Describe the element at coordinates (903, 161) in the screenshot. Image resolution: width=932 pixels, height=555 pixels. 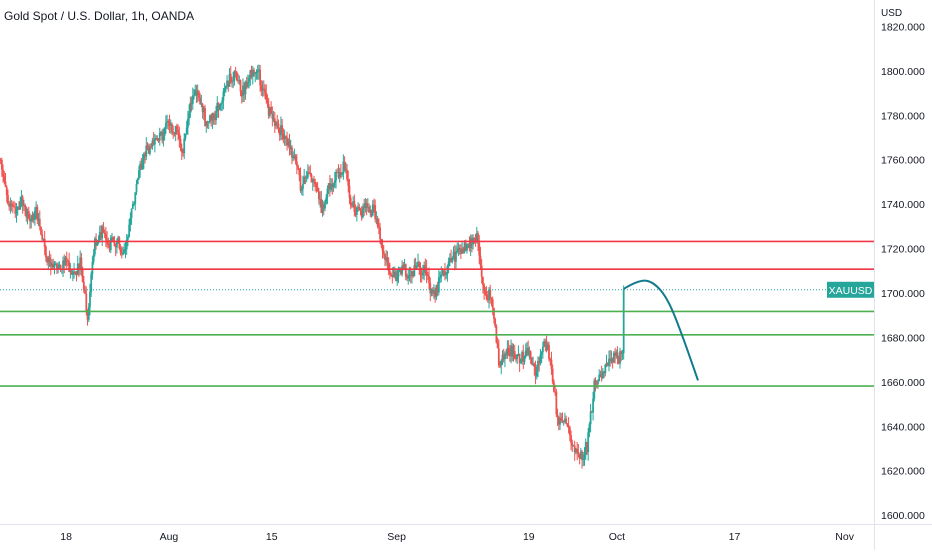
I see `y-tick-label: 1760.000` at that location.